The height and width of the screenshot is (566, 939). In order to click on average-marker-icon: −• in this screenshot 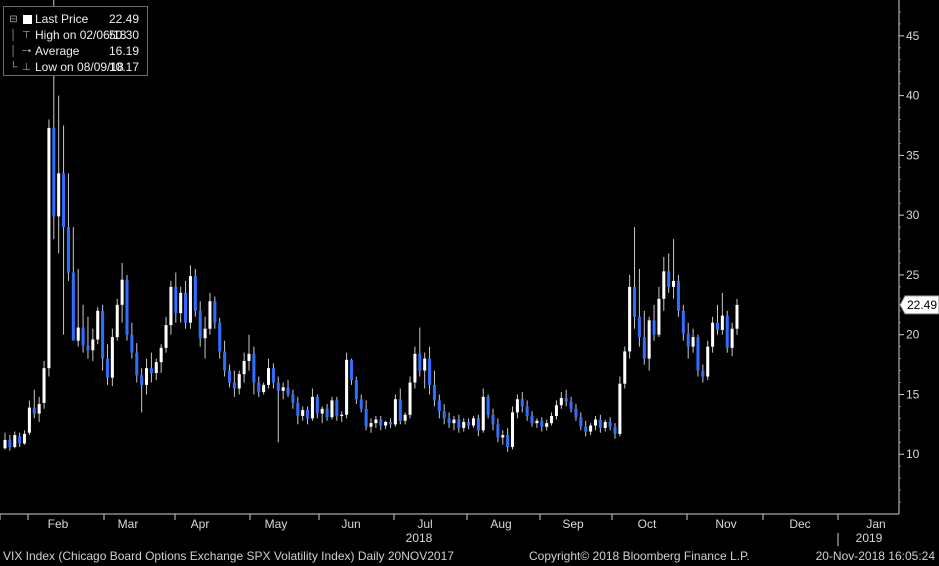, I will do `click(26, 51)`.